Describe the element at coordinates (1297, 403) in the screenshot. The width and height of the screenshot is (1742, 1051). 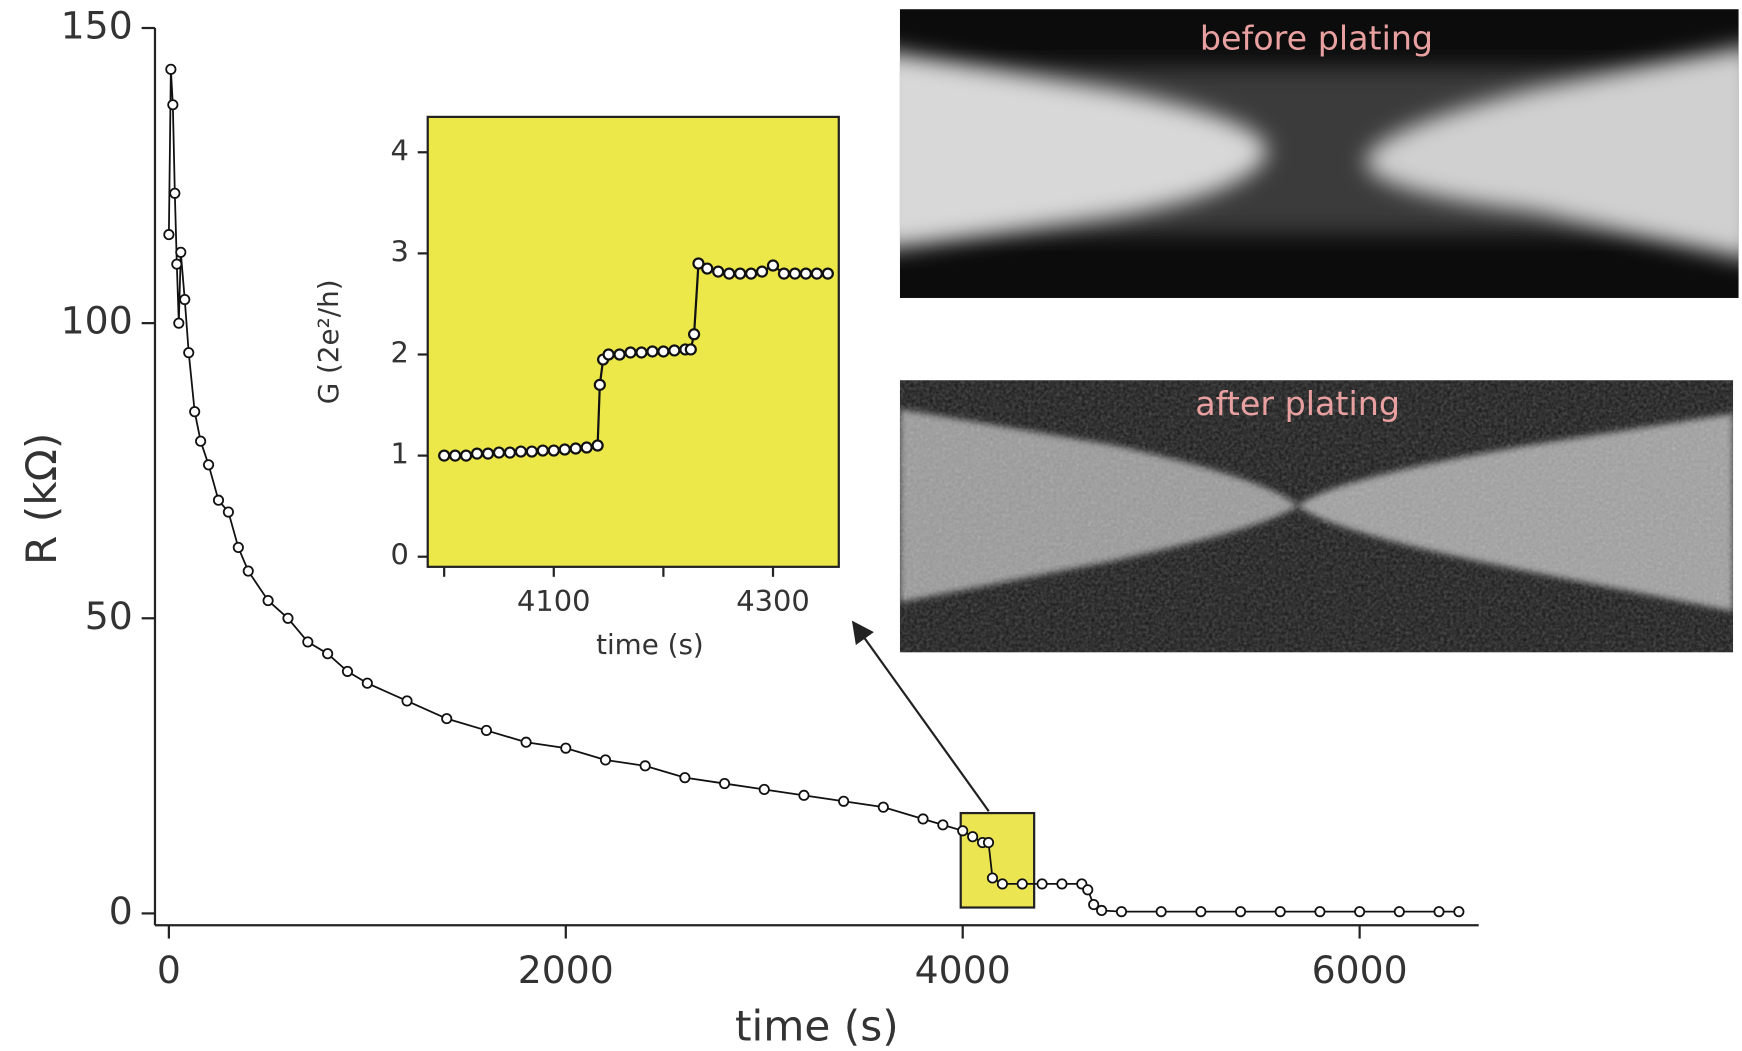
I see `image-label: after plating` at that location.